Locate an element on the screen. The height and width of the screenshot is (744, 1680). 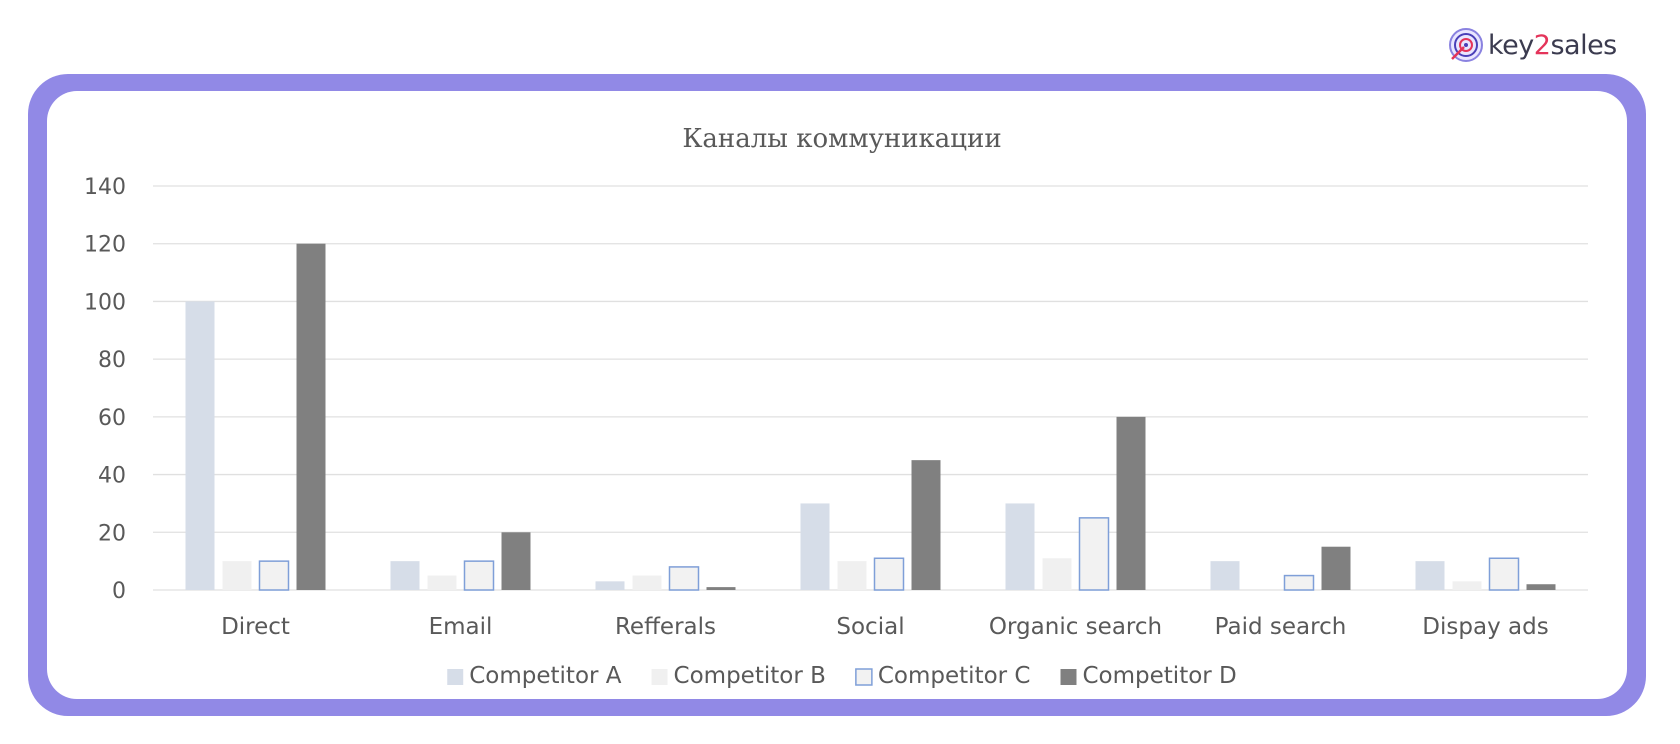
legend-label: Competitor B is located at coordinates (750, 676).